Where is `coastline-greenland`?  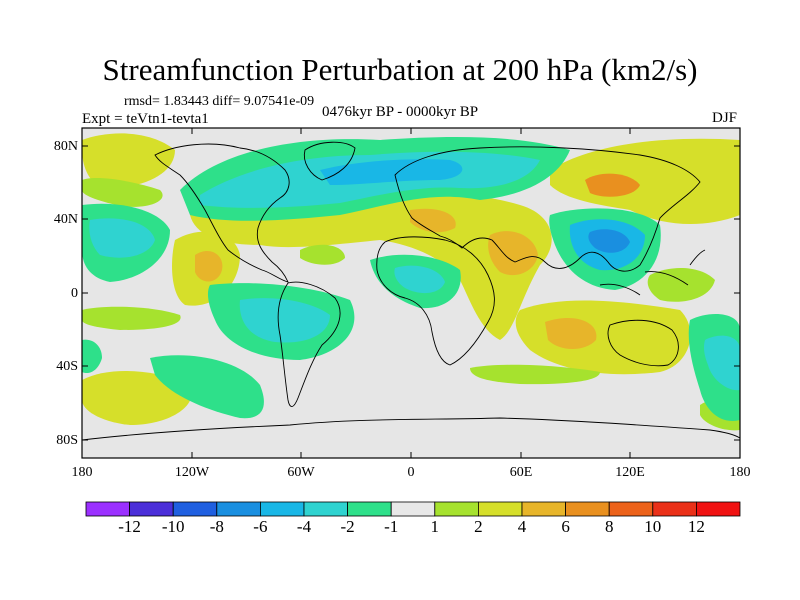
coastline-greenland is located at coordinates (329, 161).